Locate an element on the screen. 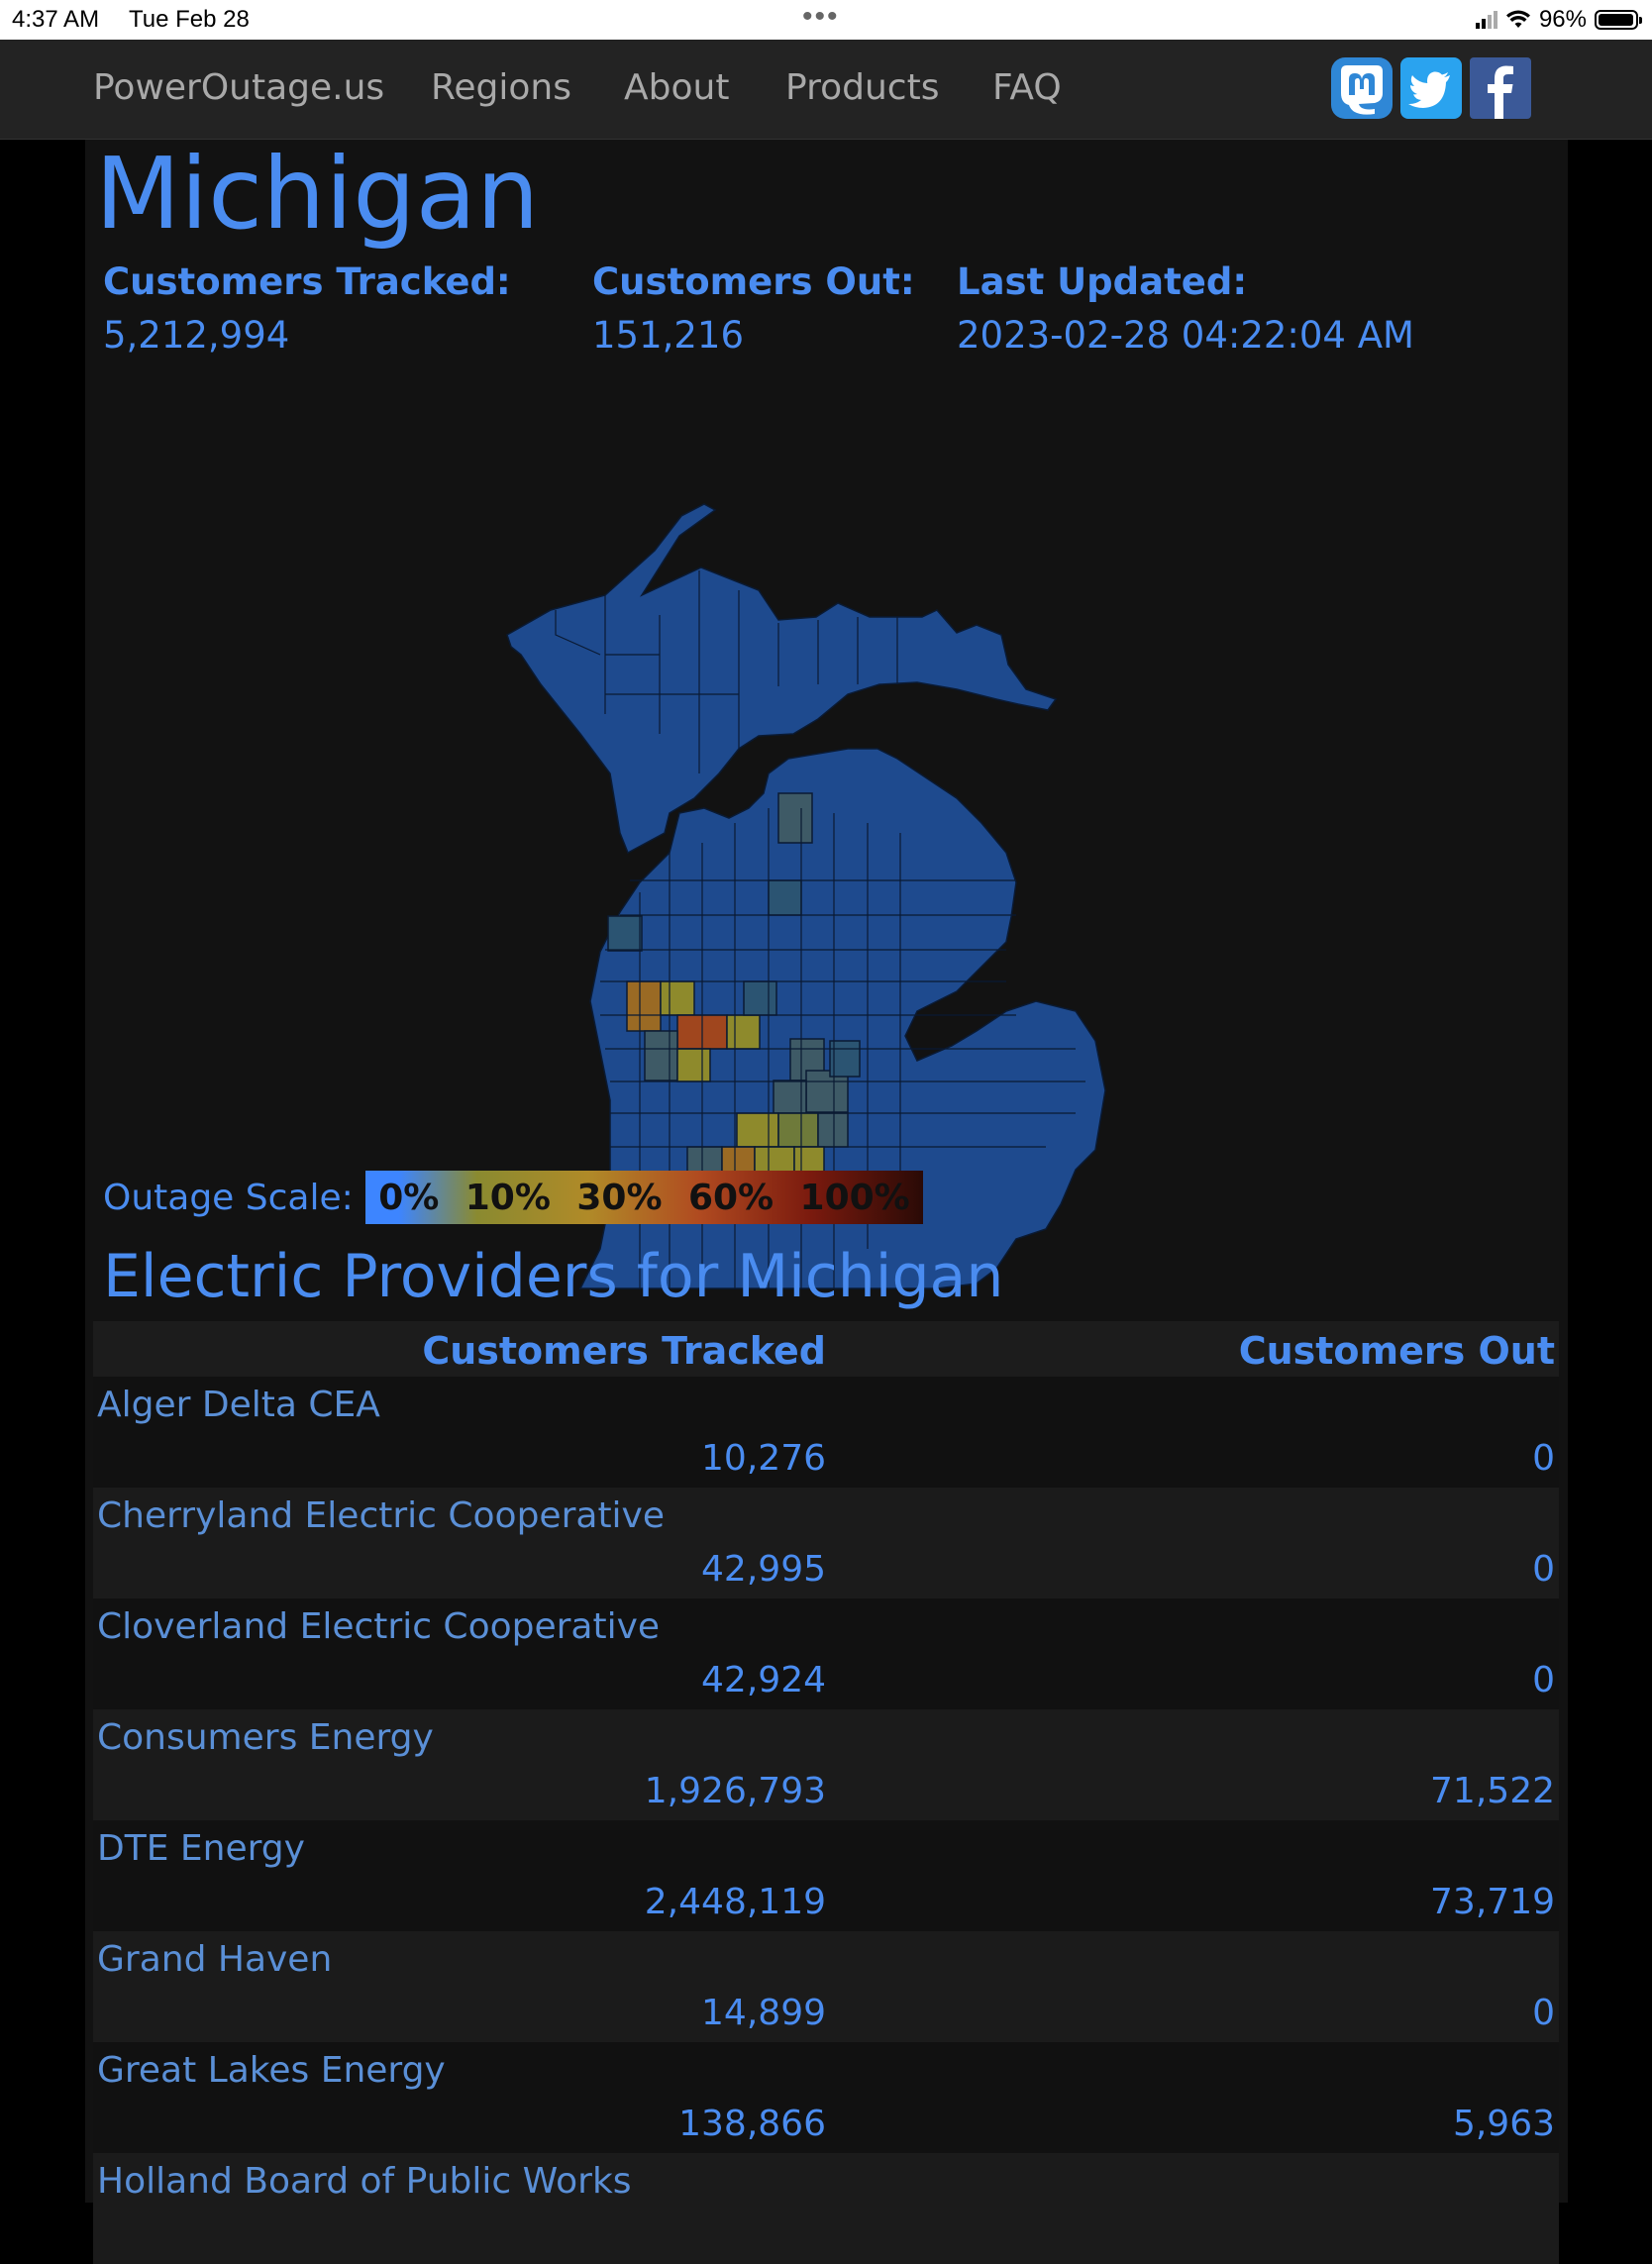 Image resolution: width=1652 pixels, height=2264 pixels. col-customers-tracked: Customers Tracked is located at coordinates (624, 1351).